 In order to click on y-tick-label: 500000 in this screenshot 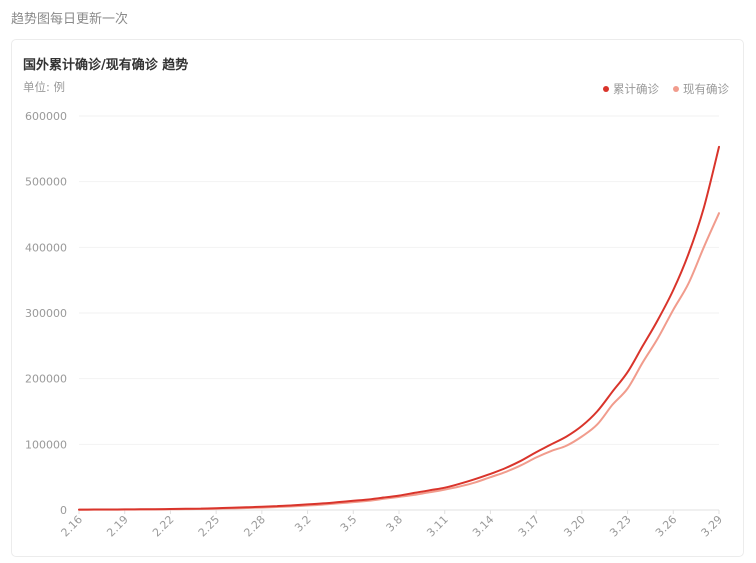, I will do `click(46, 182)`.